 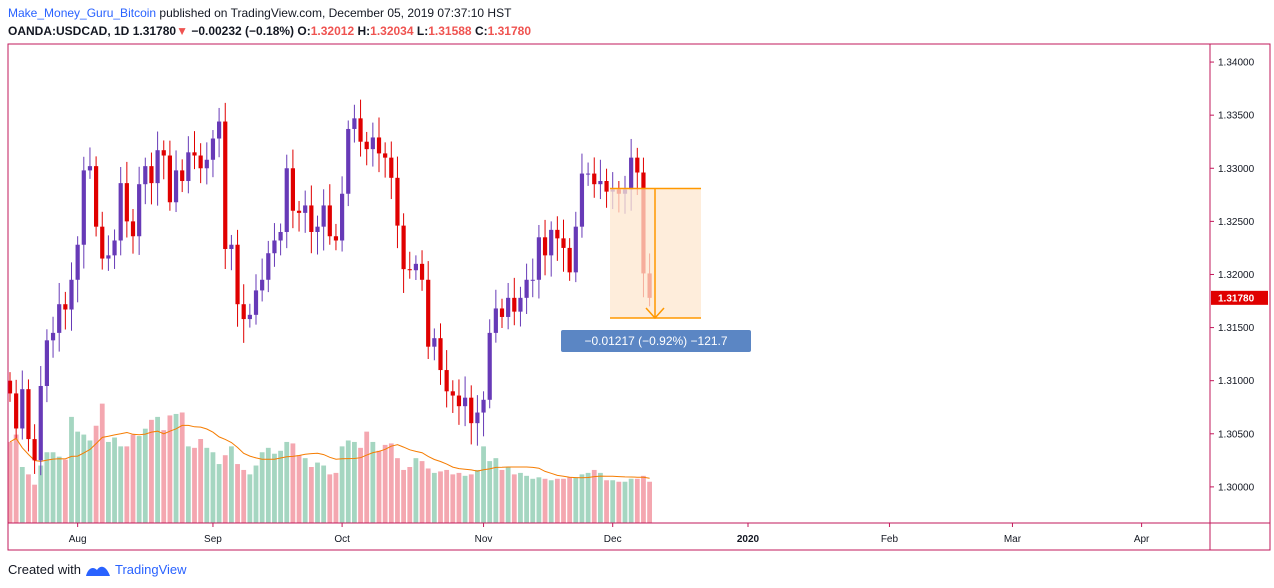 What do you see at coordinates (656, 341) in the screenshot?
I see `measure-label-box` at bounding box center [656, 341].